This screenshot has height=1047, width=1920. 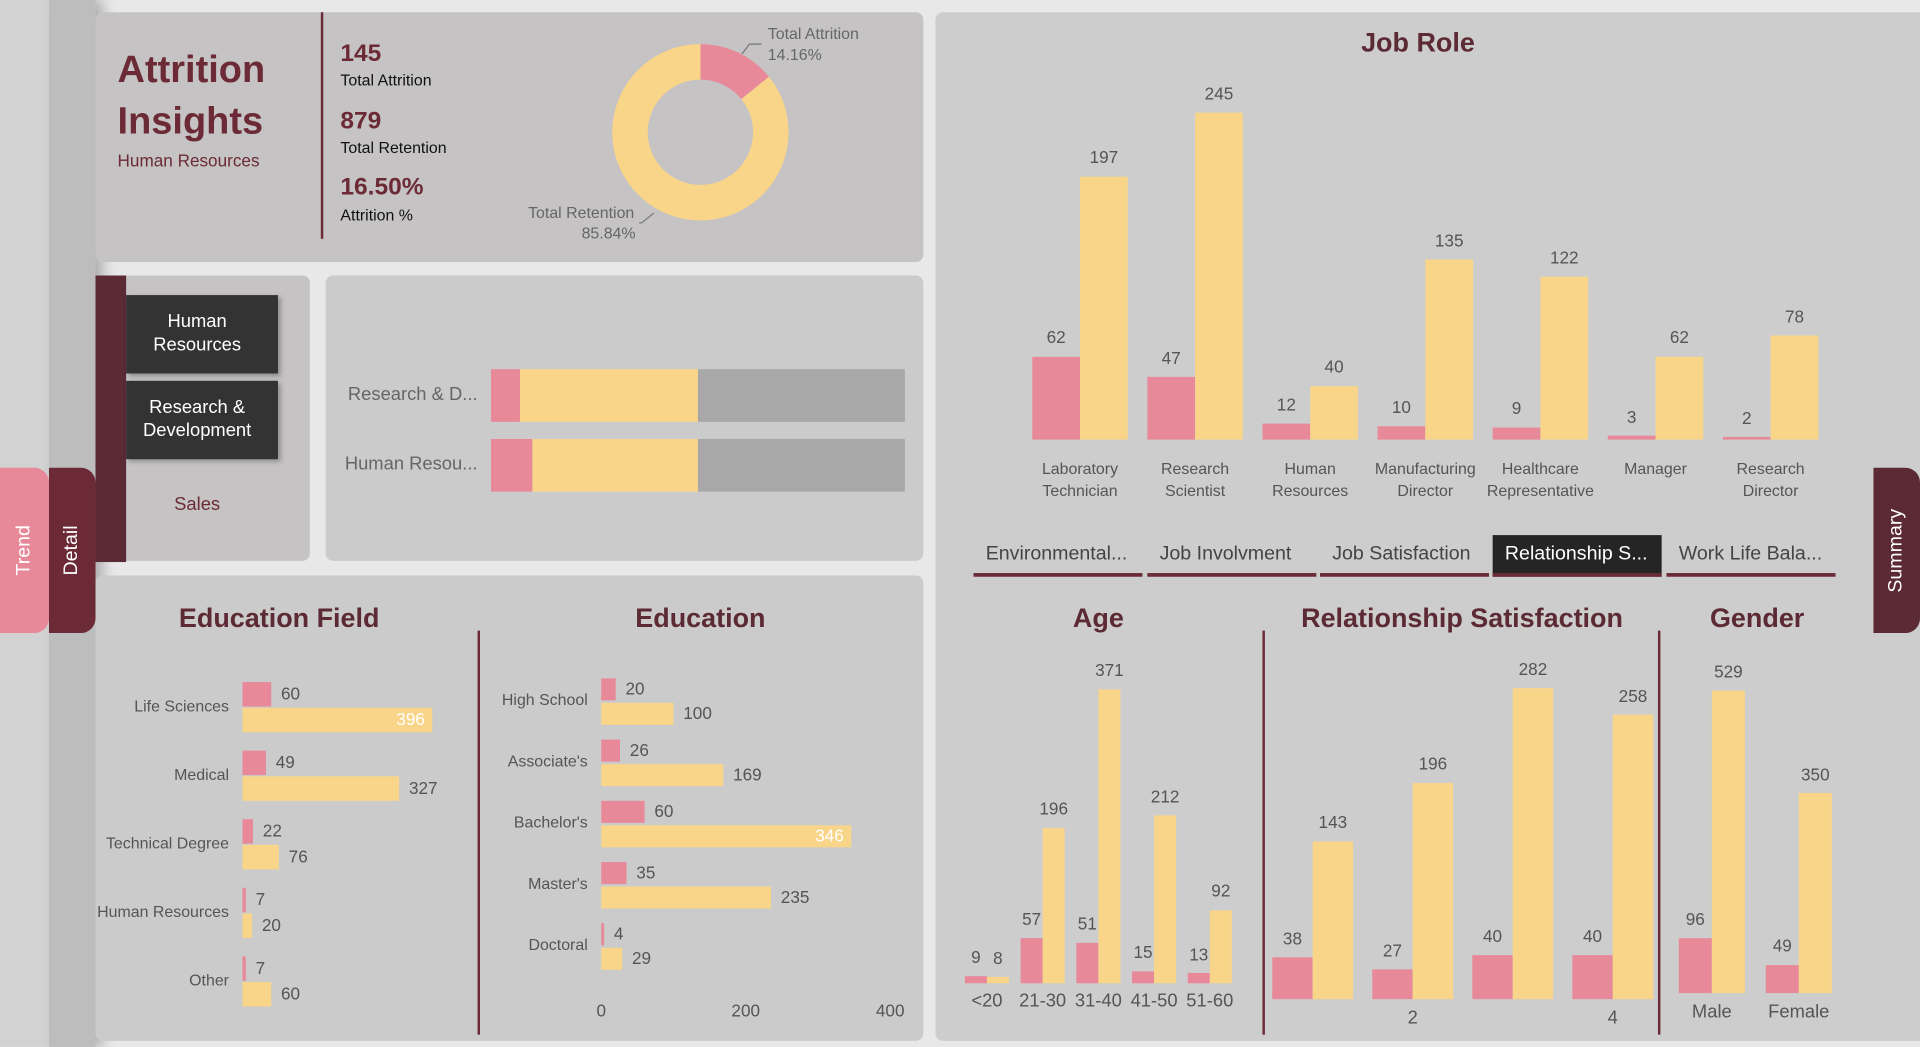 I want to click on value-label: 47, so click(x=1171, y=357).